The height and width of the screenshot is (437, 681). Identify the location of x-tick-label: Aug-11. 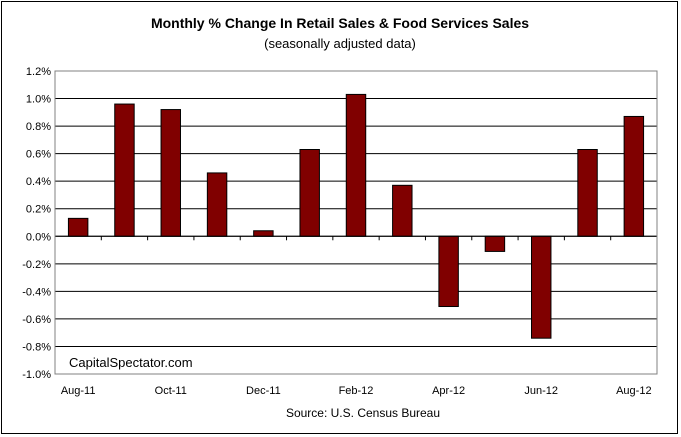
(78, 391).